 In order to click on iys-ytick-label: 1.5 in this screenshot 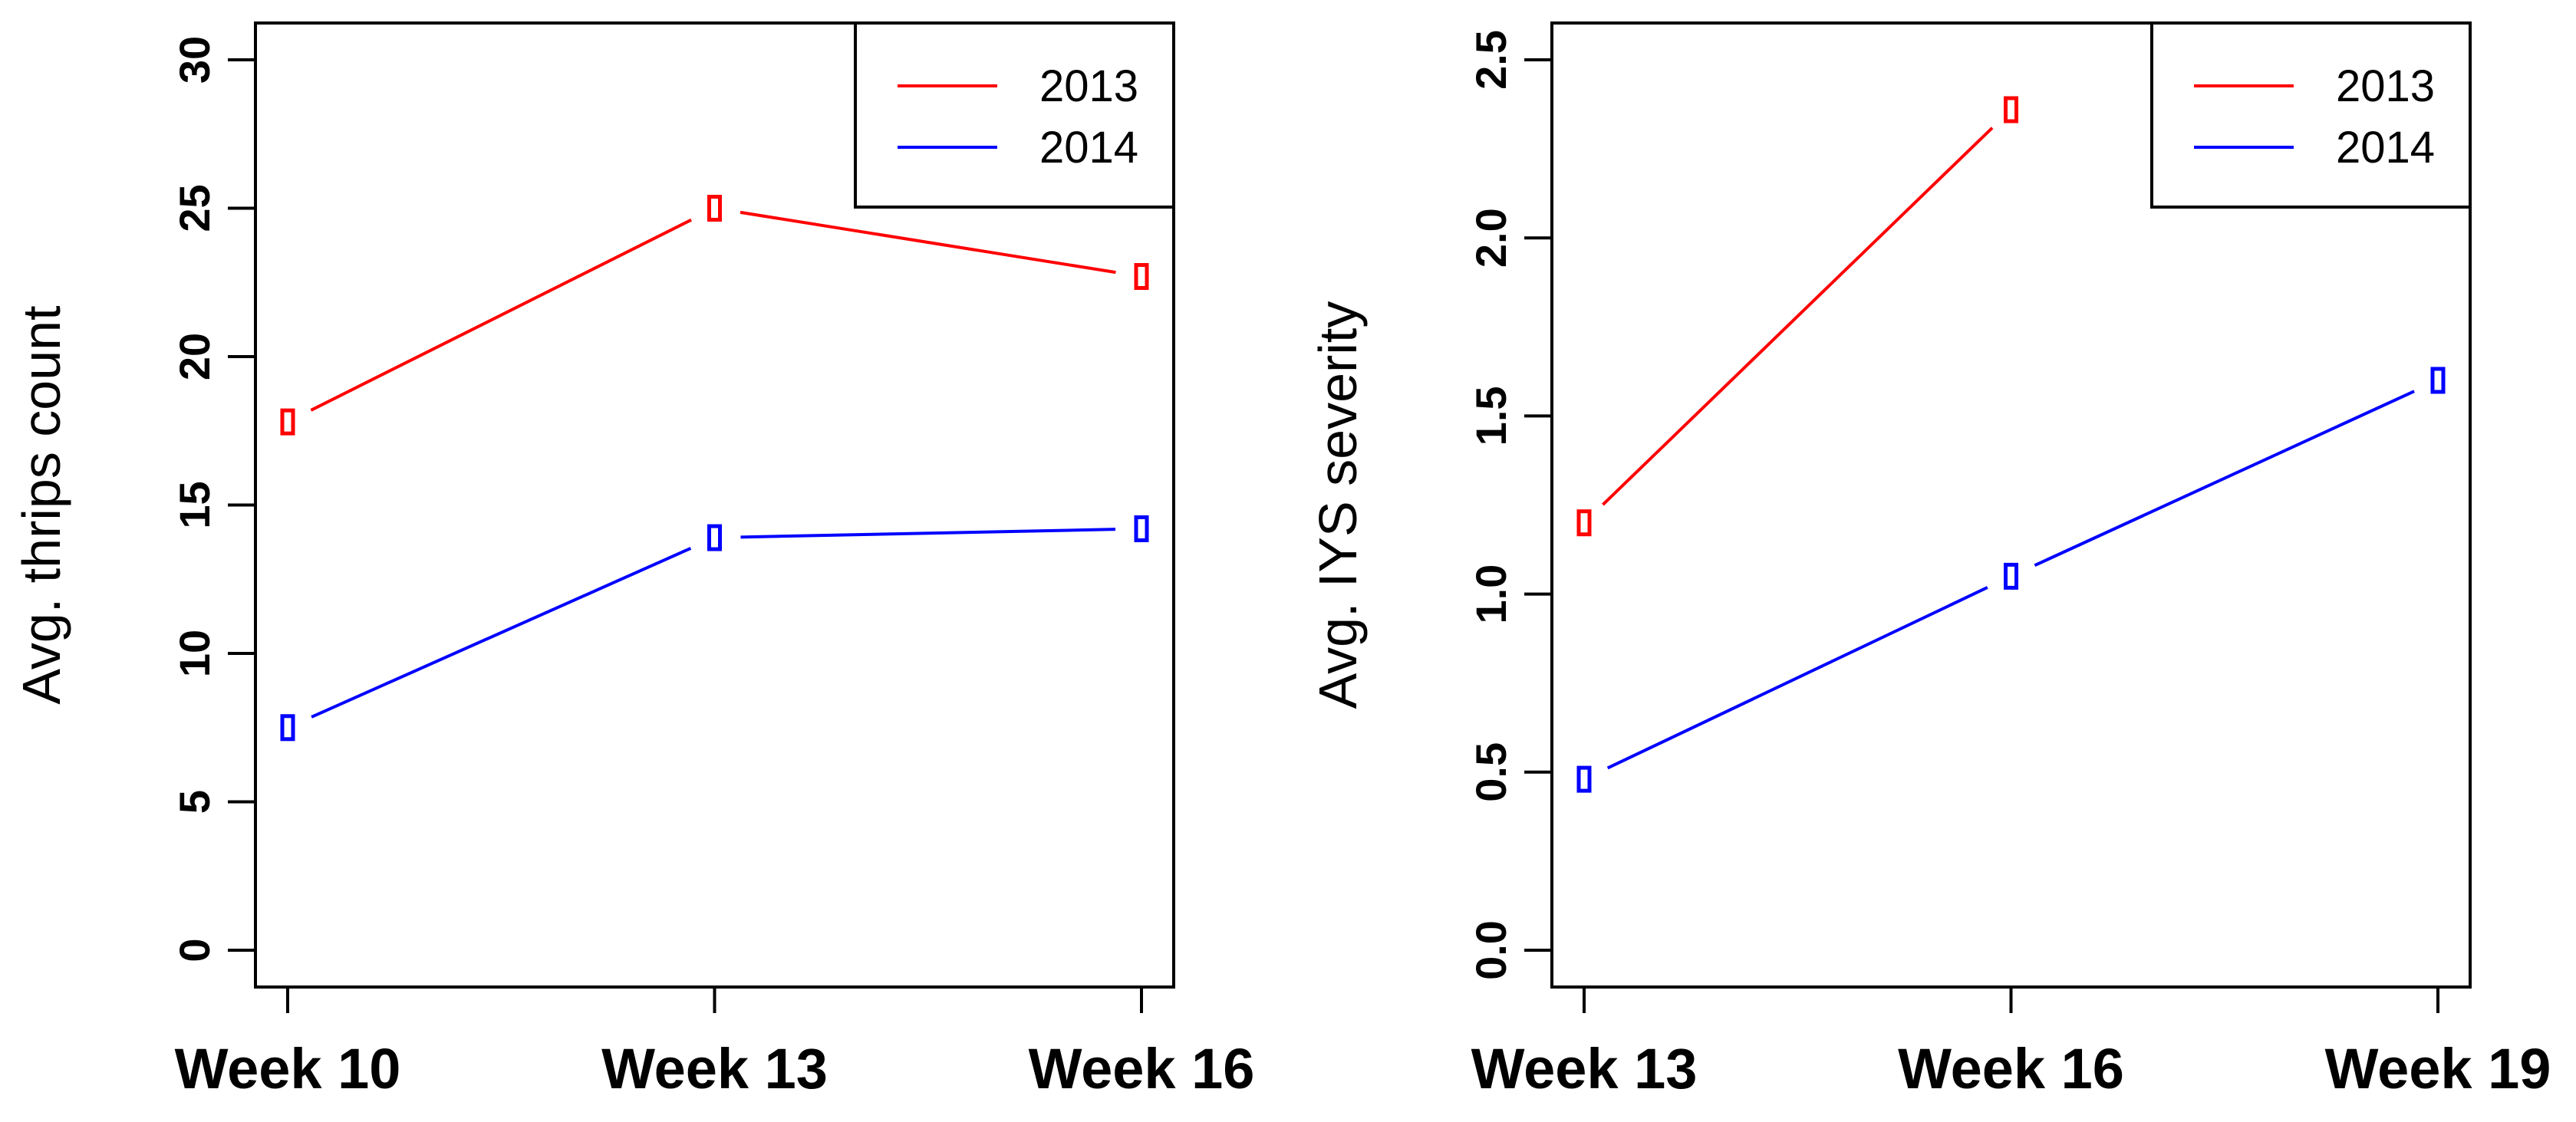, I will do `click(1491, 416)`.